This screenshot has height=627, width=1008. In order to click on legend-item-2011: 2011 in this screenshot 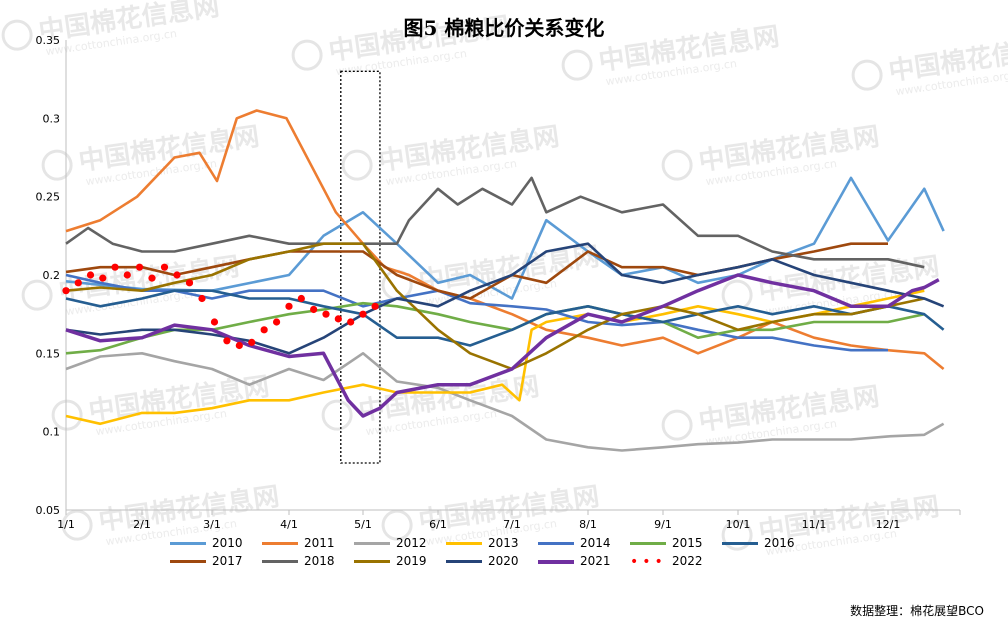, I will do `click(298, 543)`.